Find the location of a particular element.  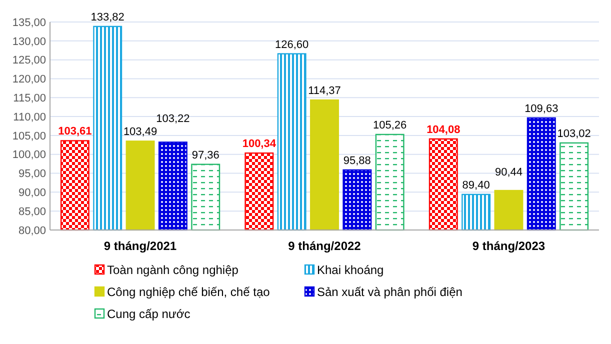

text: 90,44 is located at coordinates (508, 172).